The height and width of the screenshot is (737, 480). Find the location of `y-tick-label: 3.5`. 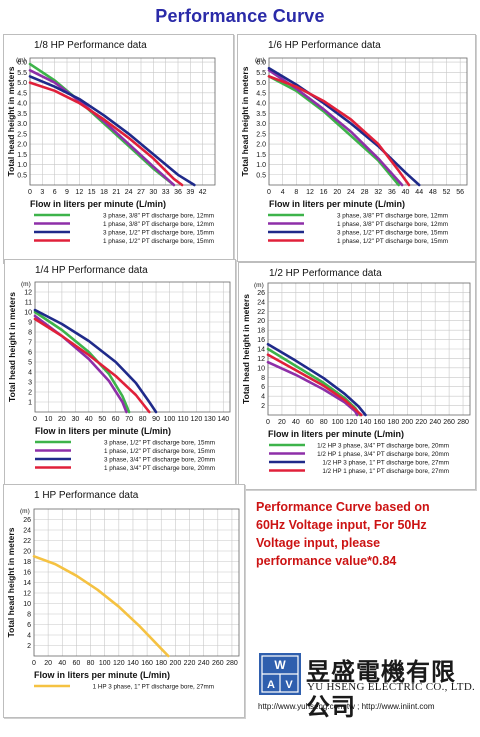

y-tick-label: 3.5 is located at coordinates (261, 114).